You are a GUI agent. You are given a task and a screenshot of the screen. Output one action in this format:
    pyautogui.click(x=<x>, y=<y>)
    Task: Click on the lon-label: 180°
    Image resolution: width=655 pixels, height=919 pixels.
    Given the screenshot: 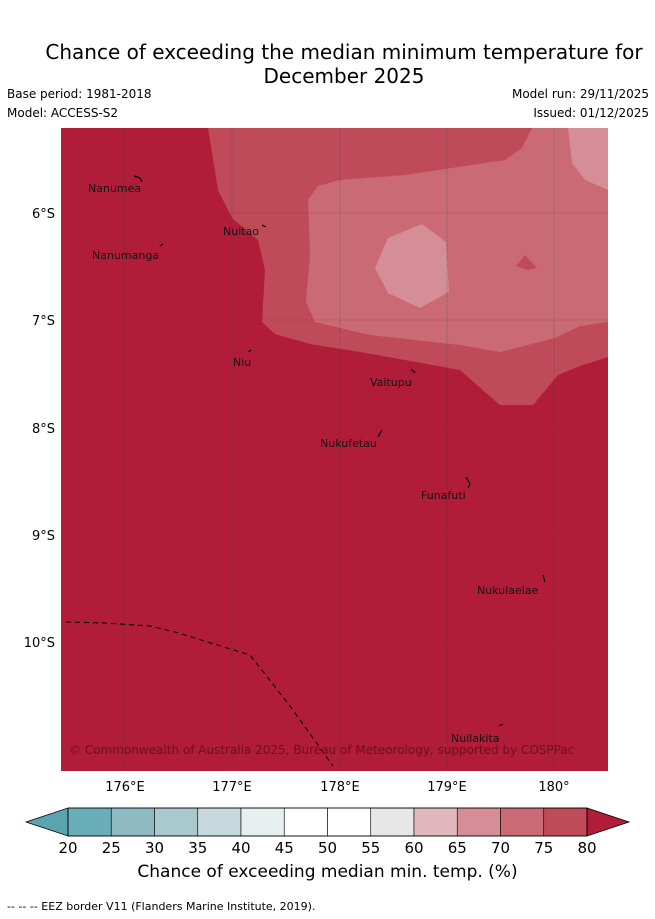 What is the action you would take?
    pyautogui.click(x=553, y=787)
    